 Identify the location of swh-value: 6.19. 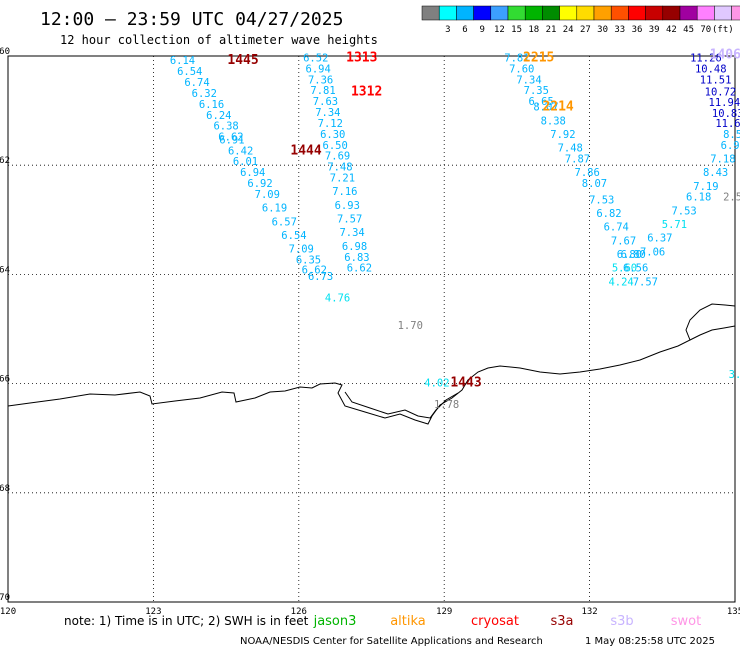
(274, 209).